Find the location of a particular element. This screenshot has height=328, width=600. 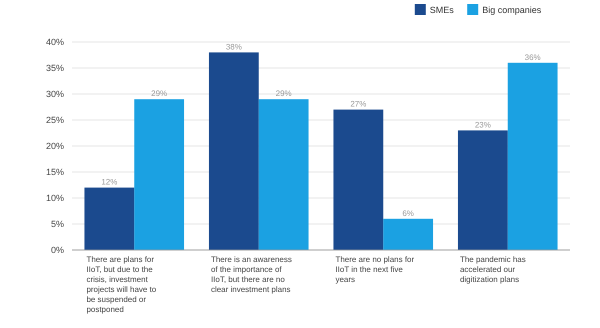

x-tick-label: There are no plans for IIoT in the next five years is located at coordinates (374, 269).